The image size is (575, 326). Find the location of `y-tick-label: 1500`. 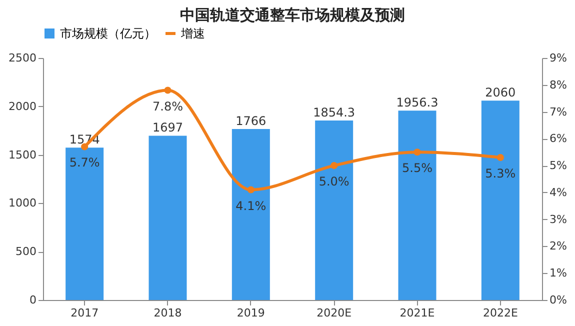

y-tick-label: 1500 is located at coordinates (22, 155).